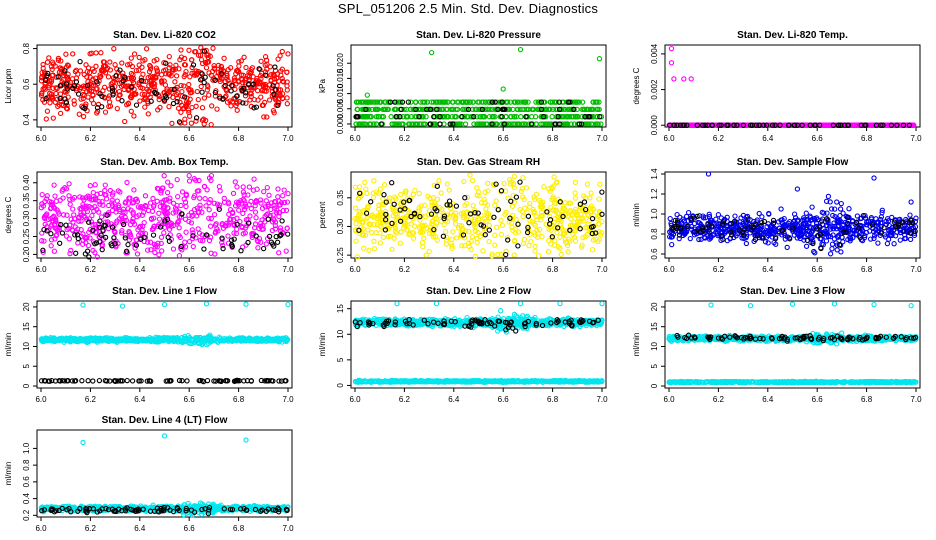 Image resolution: width=936 pixels, height=540 pixels. Describe the element at coordinates (164, 35) in the screenshot. I see `panel-title: Stan. Dev. Li-820 CO2` at that location.